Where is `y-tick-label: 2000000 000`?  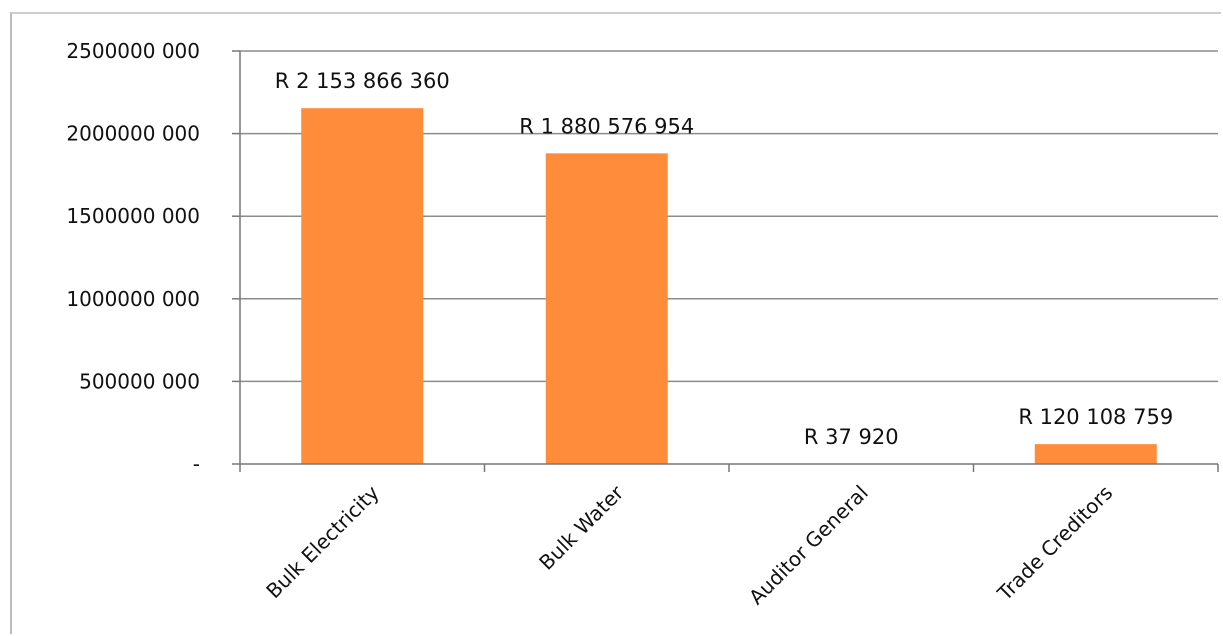 y-tick-label: 2000000 000 is located at coordinates (133, 134).